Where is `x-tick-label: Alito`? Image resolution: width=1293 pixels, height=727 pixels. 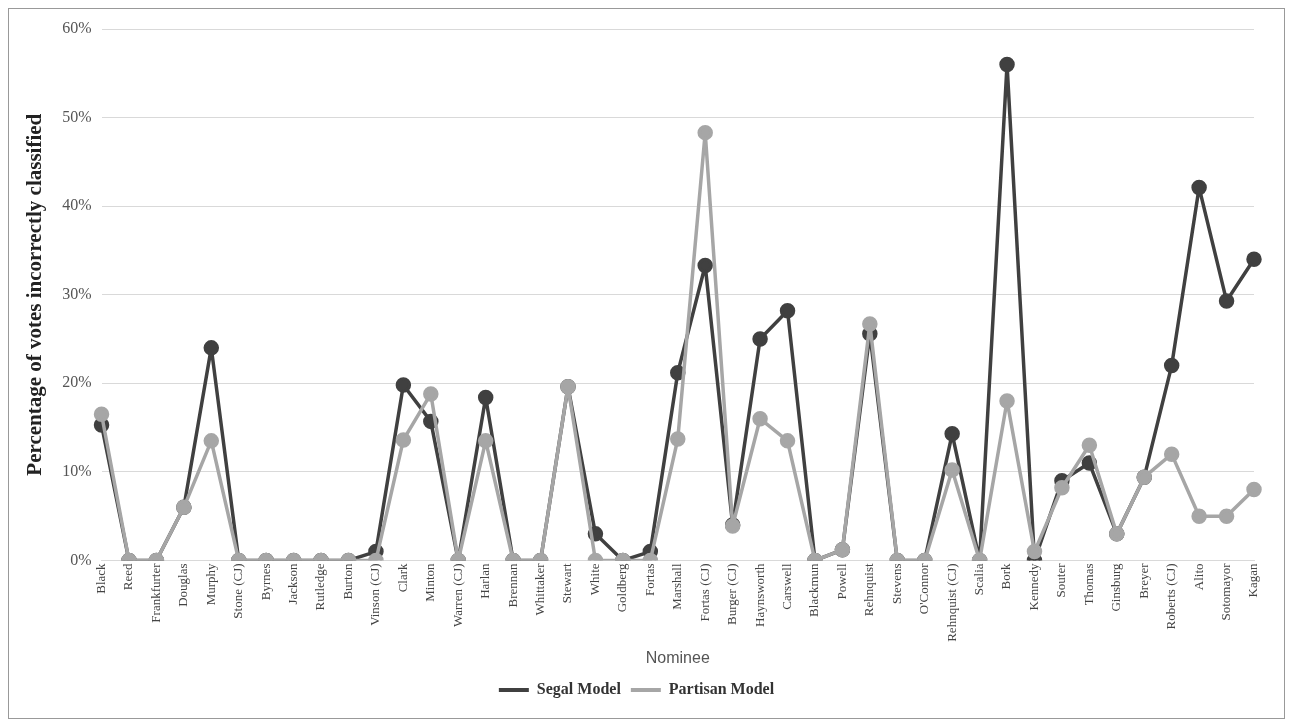
x-tick-label: Alito is located at coordinates (1198, 577).